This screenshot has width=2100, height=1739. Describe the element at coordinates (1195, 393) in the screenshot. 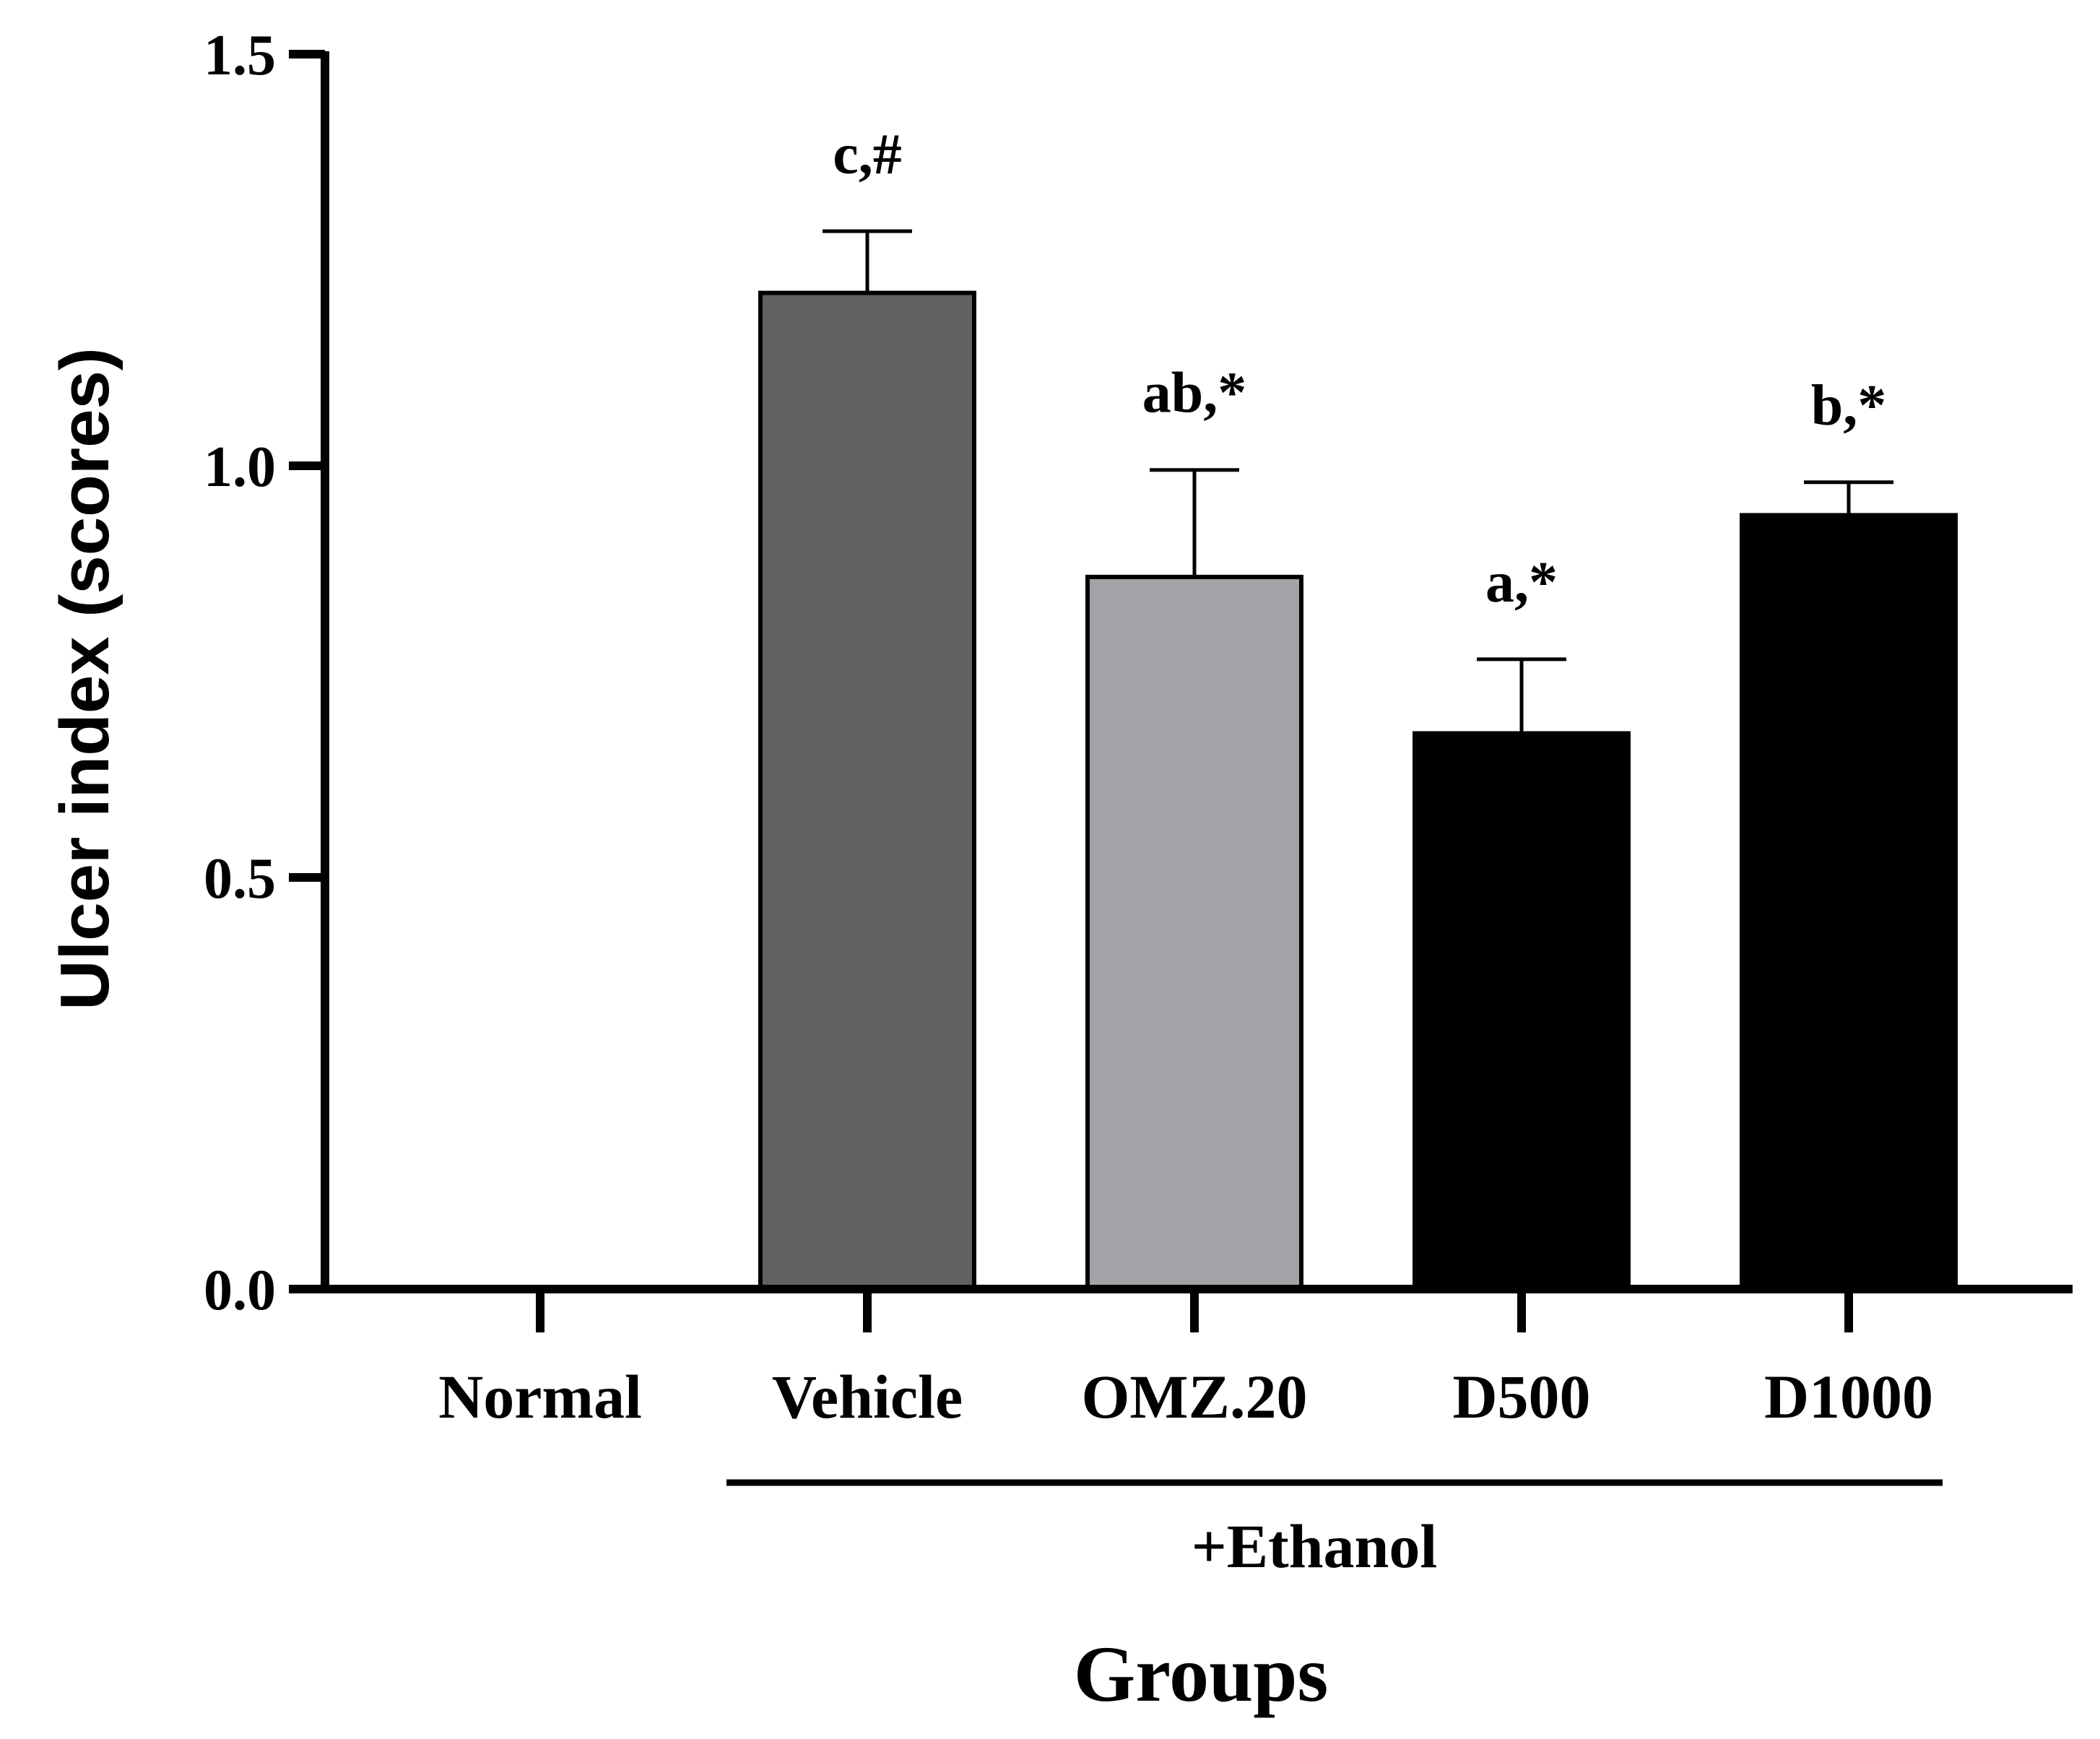

I see `significance-label: ab,*` at that location.